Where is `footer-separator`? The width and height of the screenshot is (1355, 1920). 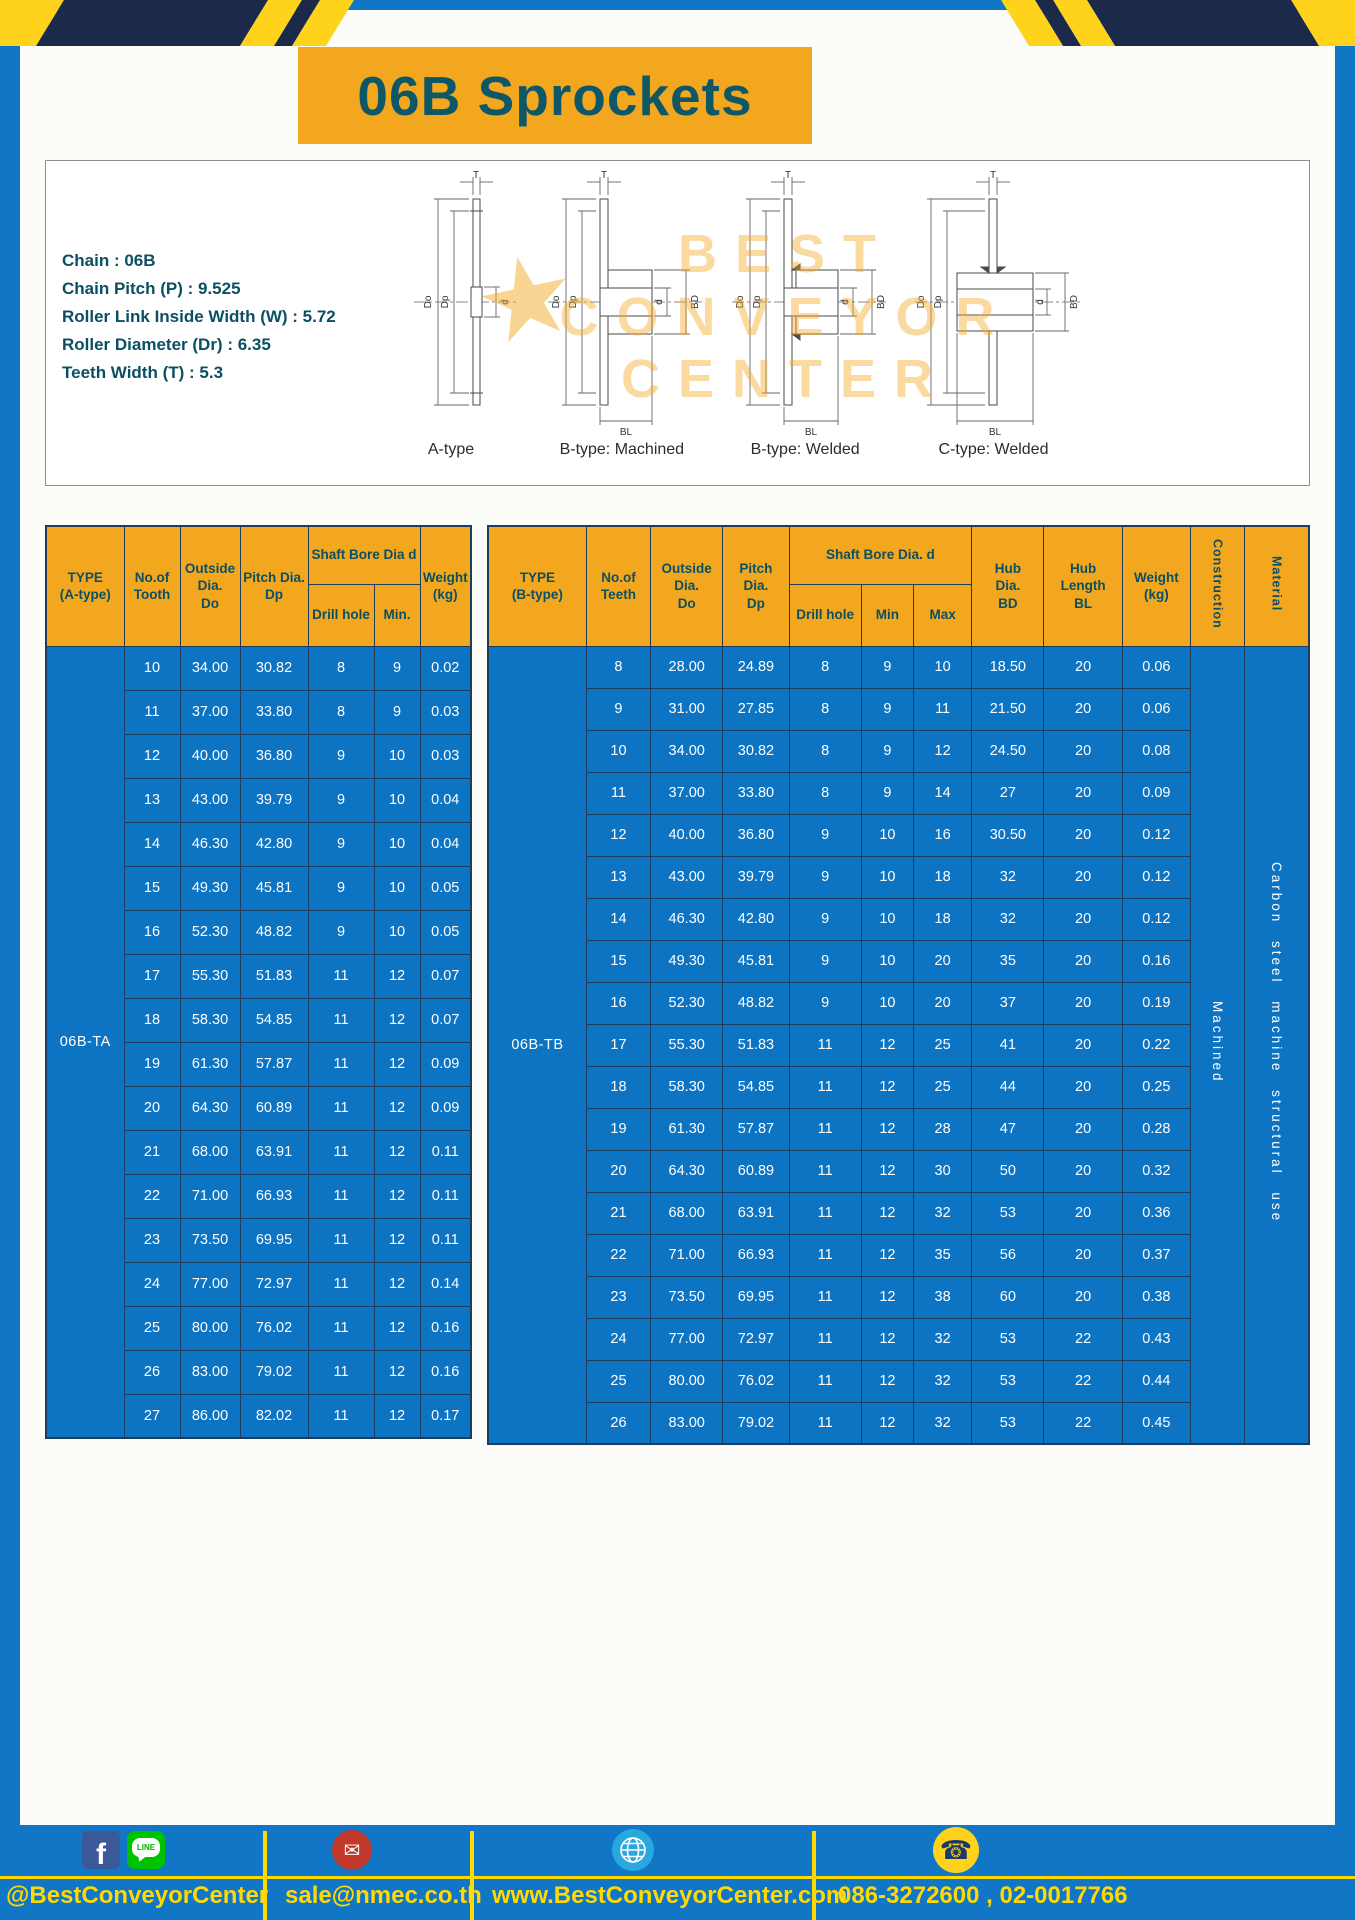 footer-separator is located at coordinates (472, 1875).